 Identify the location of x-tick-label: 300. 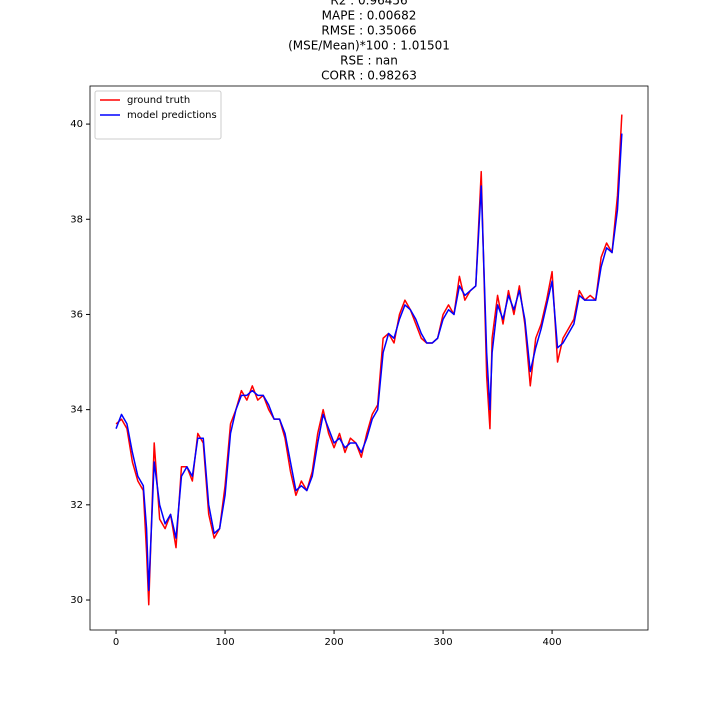
(443, 642).